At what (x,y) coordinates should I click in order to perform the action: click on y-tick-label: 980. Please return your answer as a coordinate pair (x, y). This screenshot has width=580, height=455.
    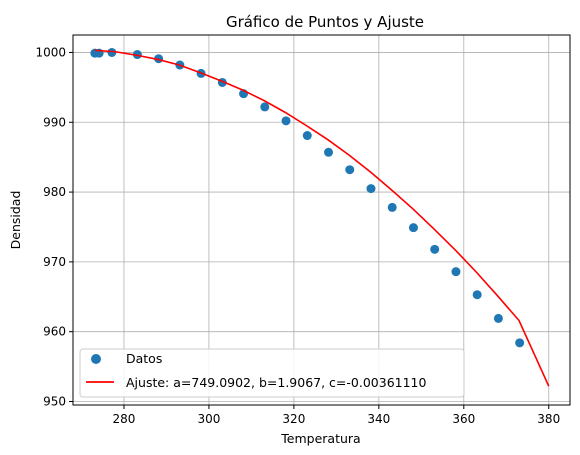
    Looking at the image, I should click on (54, 192).